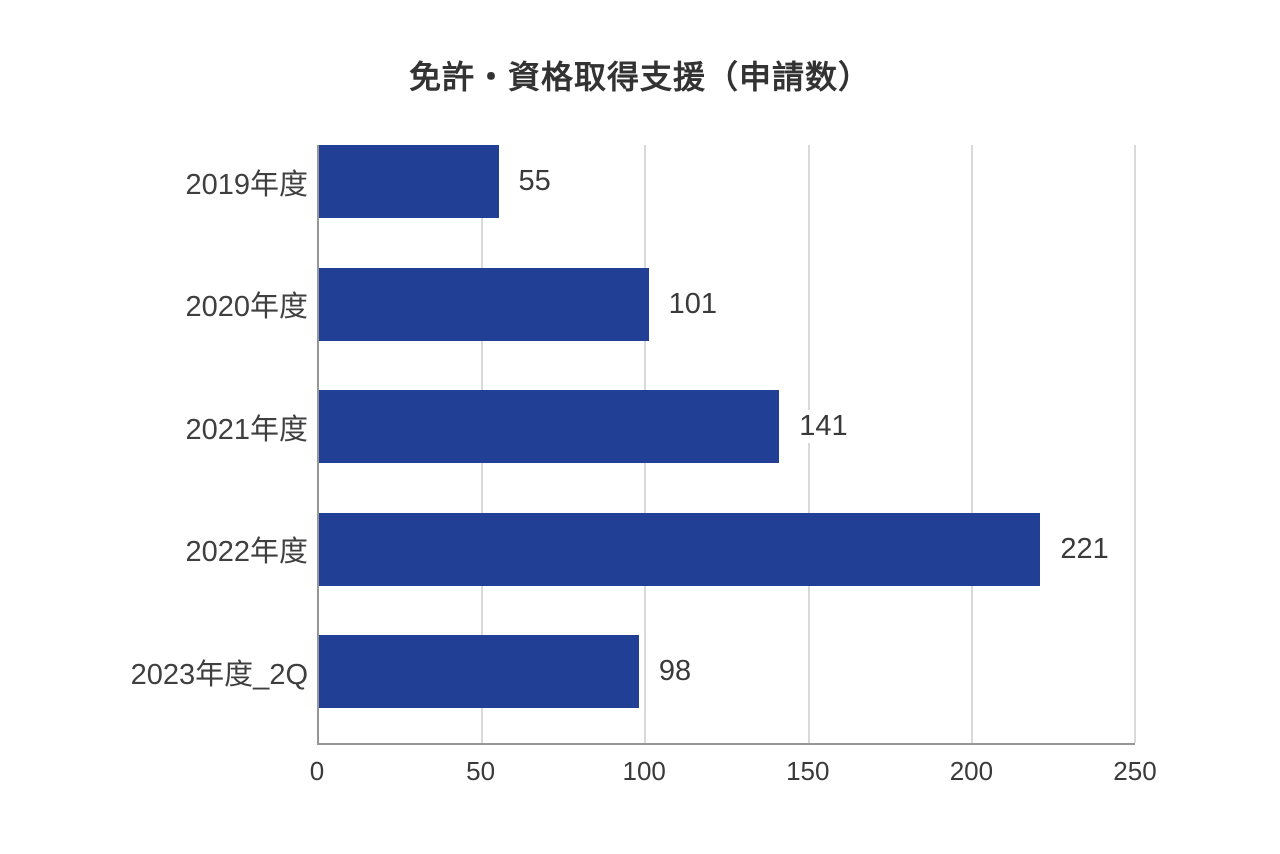  What do you see at coordinates (246, 184) in the screenshot?
I see `category-label: 2019年度` at bounding box center [246, 184].